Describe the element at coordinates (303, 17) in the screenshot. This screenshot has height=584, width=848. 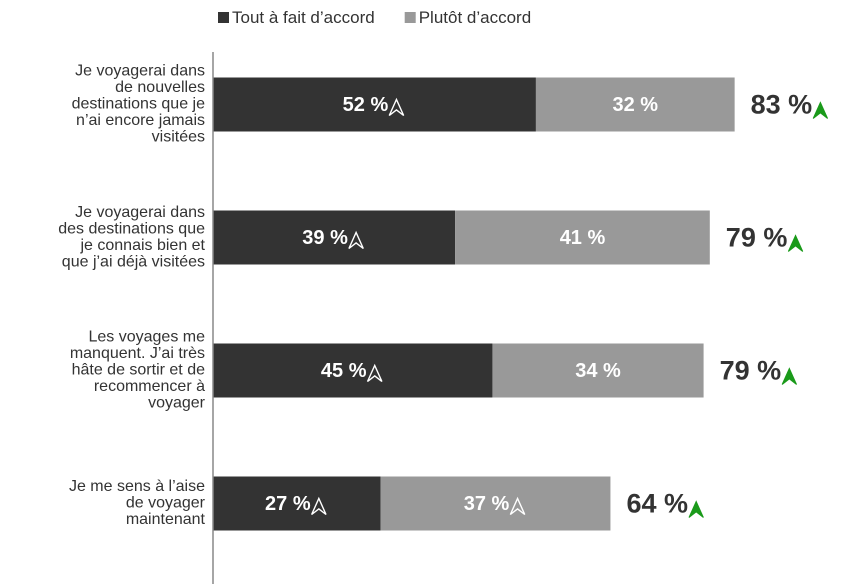
I see `legend-label: Tout à fait d’accord` at that location.